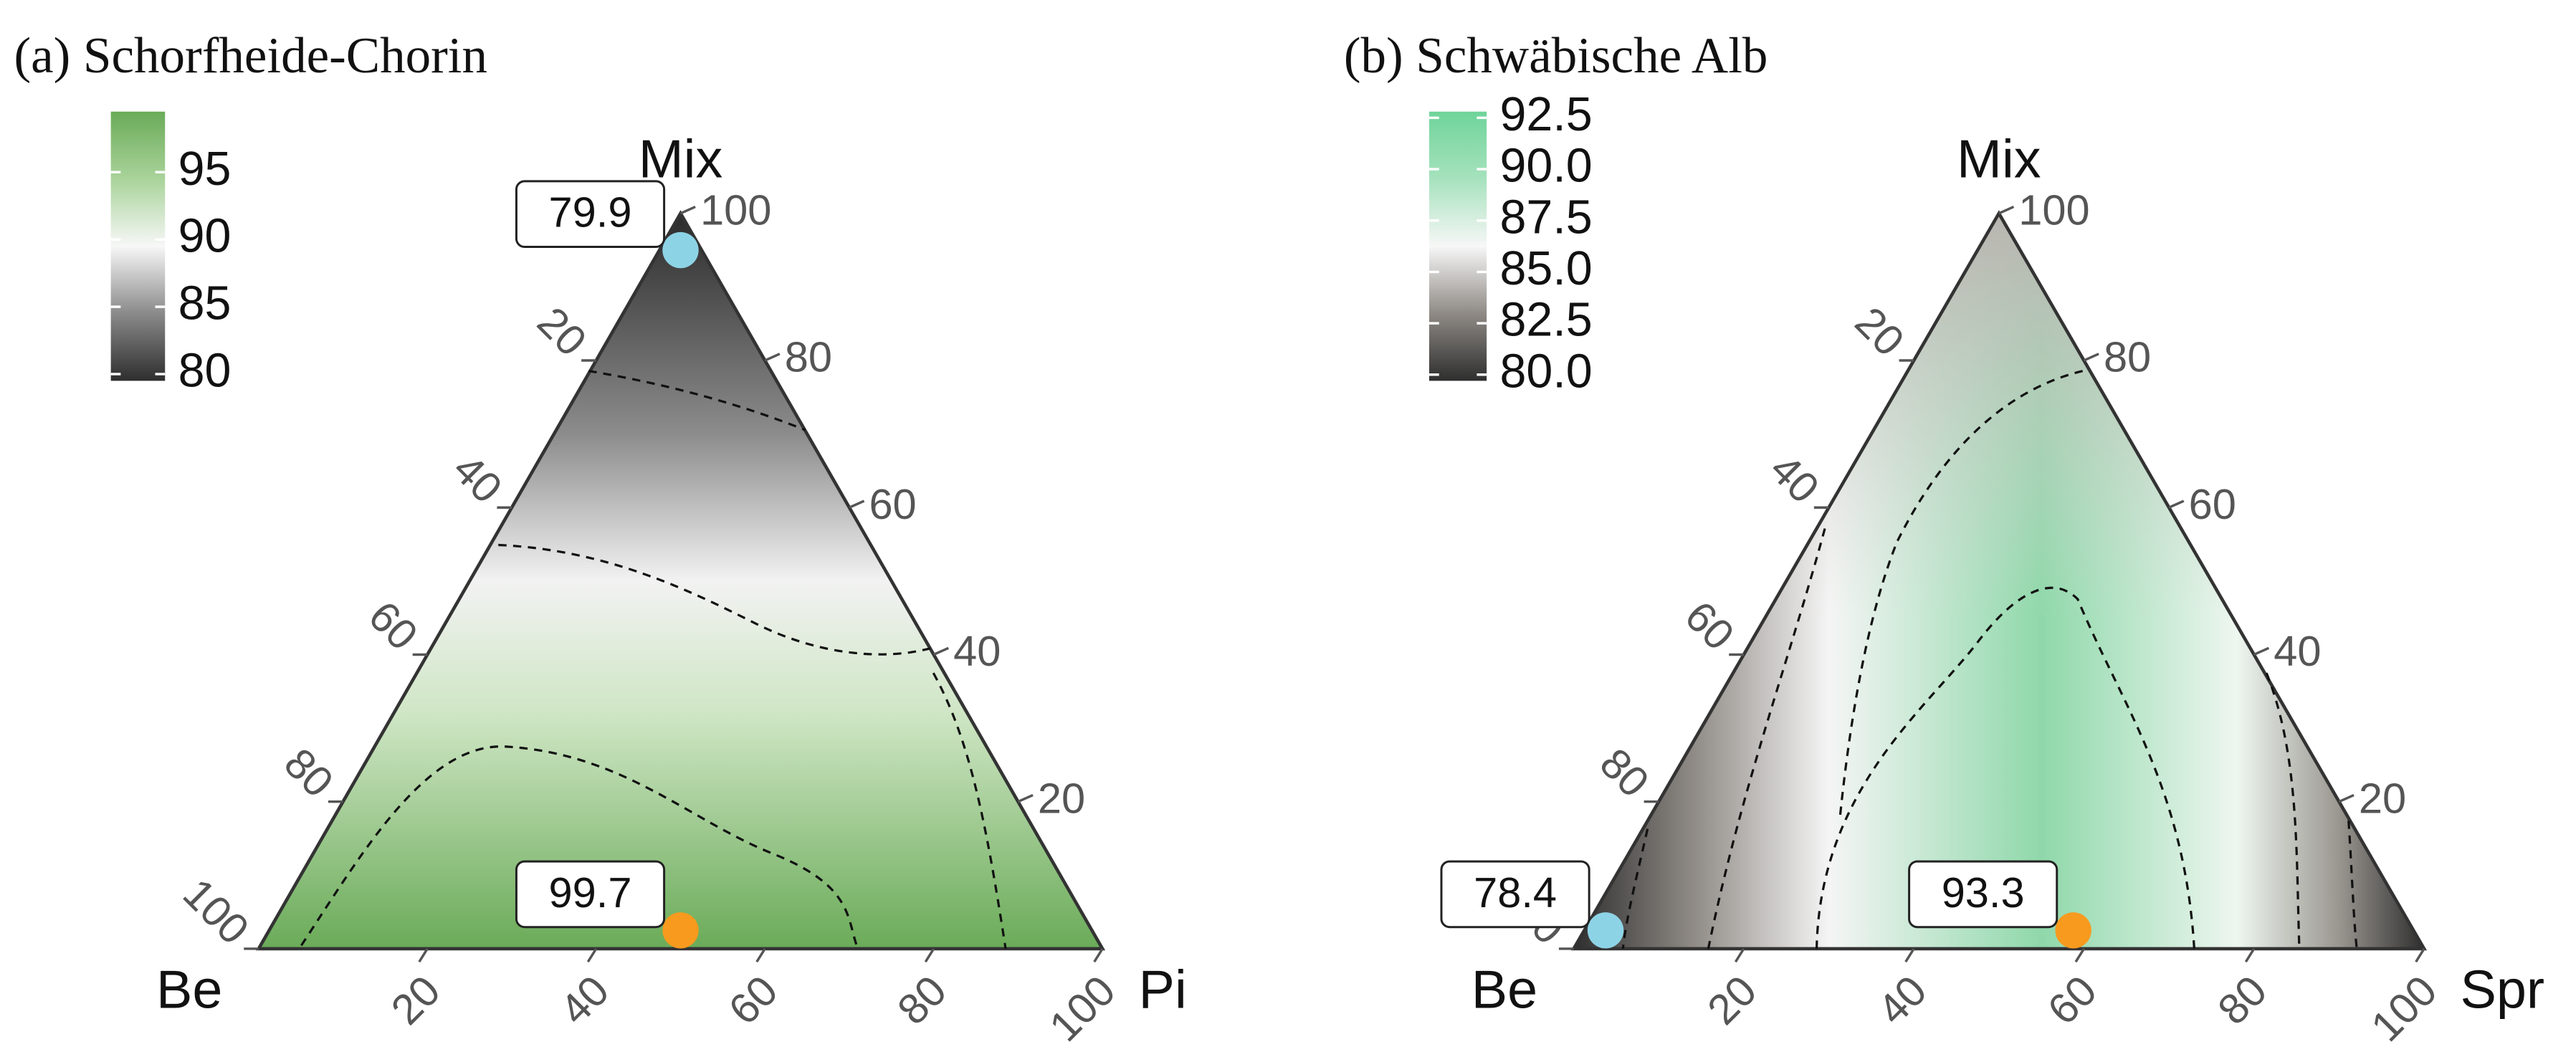 This screenshot has width=2576, height=1062. I want to click on value-label: 78.4, so click(1515, 893).